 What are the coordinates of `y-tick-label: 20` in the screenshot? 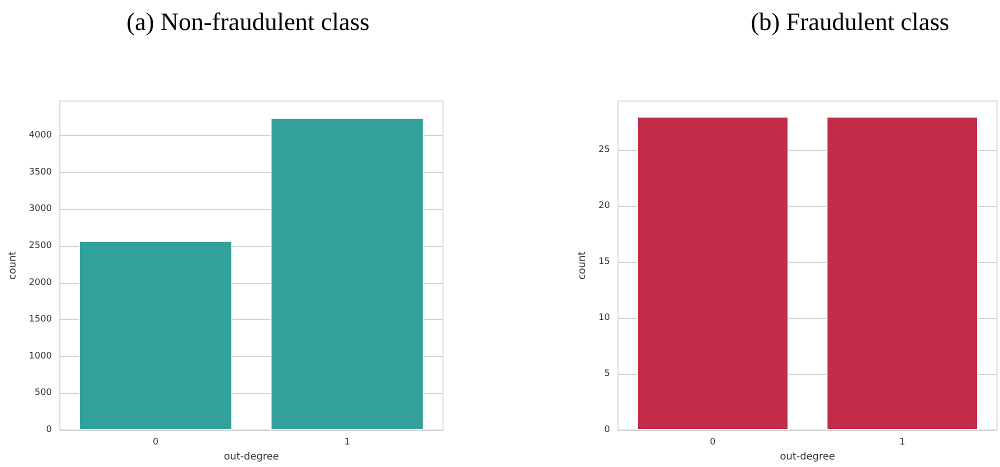 It's located at (604, 206).